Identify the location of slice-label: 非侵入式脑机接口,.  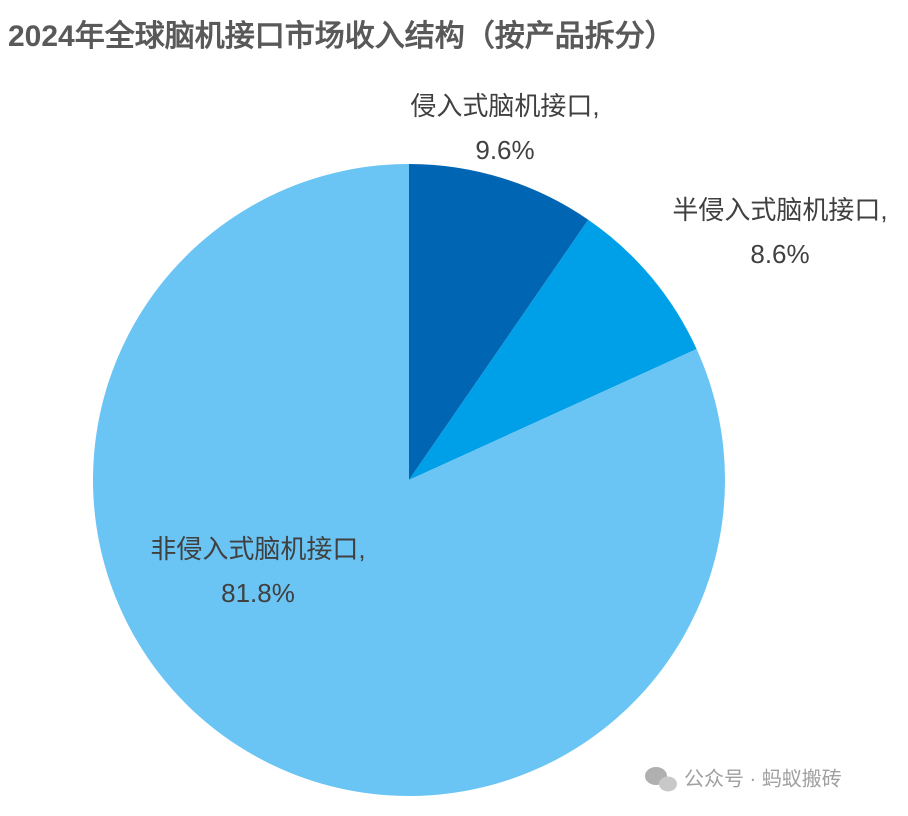
(257, 549).